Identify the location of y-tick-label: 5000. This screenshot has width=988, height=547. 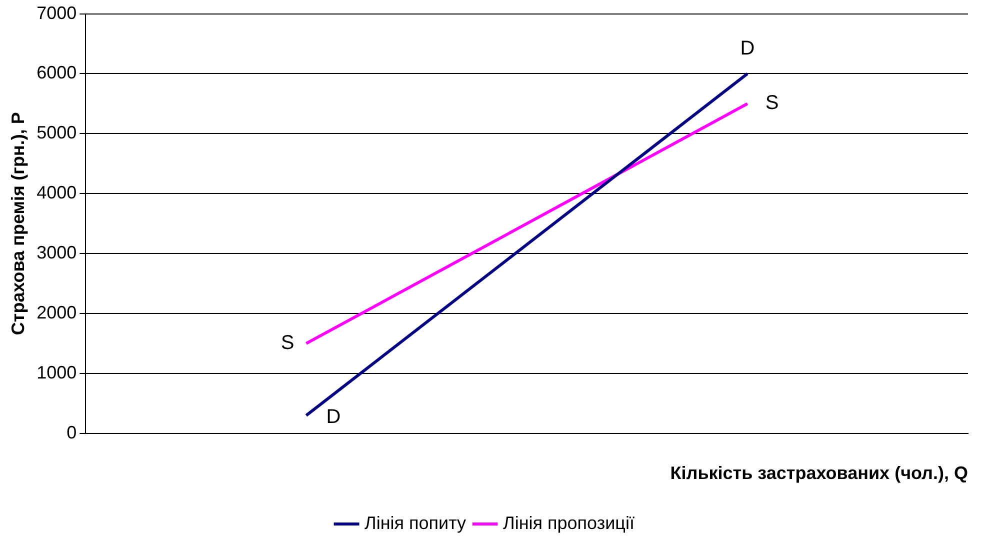
(56, 132).